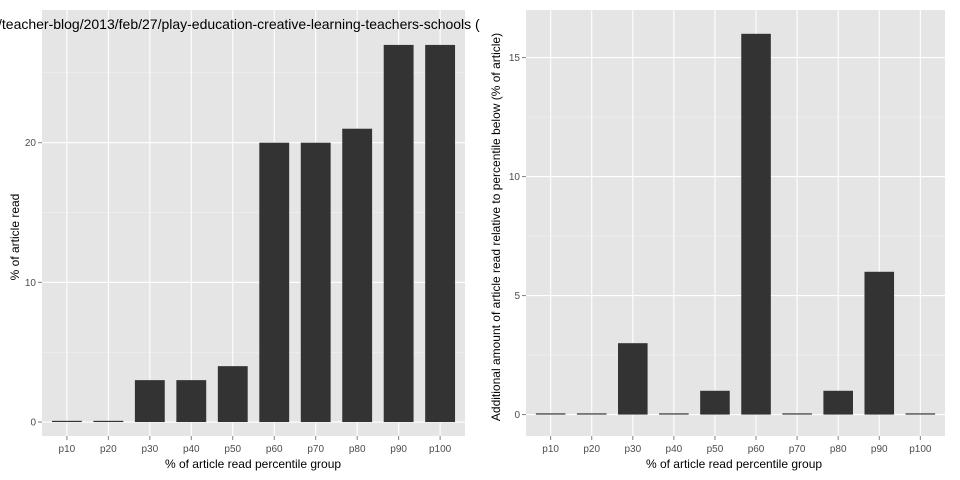 Image resolution: width=960 pixels, height=480 pixels. Describe the element at coordinates (357, 275) in the screenshot. I see `left-bar-p80` at that location.